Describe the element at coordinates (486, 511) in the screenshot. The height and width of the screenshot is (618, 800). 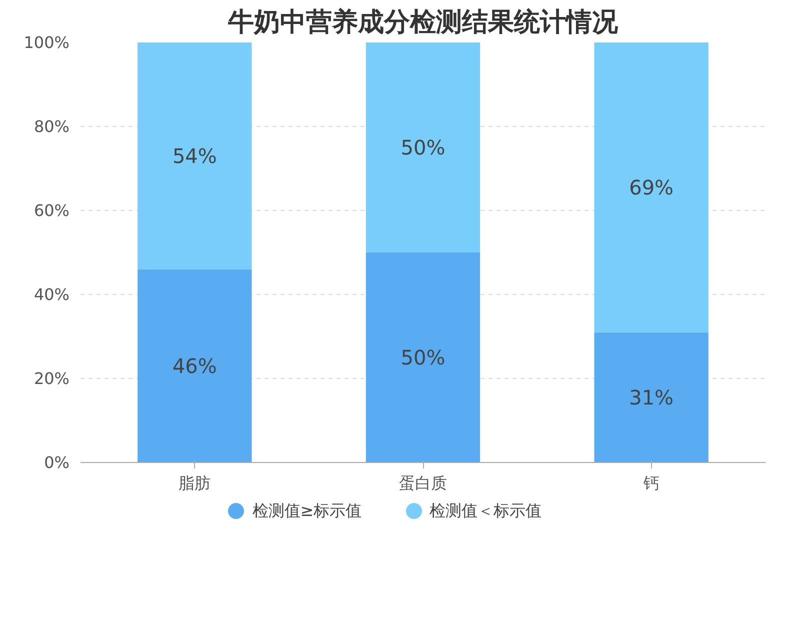
I see `legend-label: 检测值＜标示值` at that location.